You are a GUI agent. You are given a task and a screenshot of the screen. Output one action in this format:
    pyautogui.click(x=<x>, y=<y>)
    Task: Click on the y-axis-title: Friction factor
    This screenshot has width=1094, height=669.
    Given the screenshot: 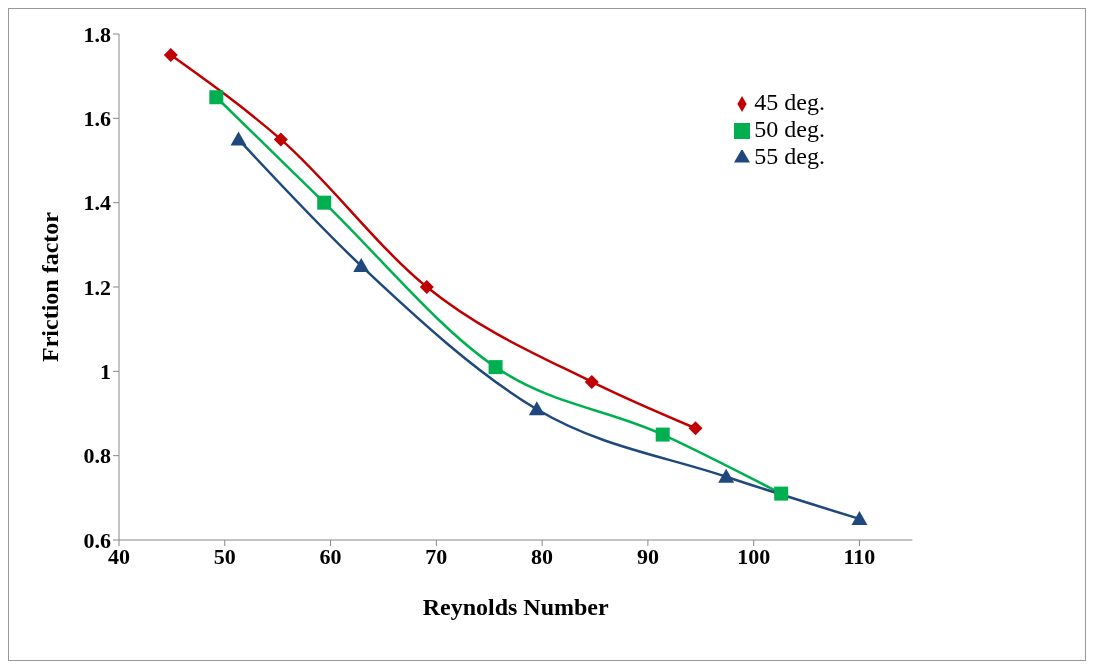 What is the action you would take?
    pyautogui.click(x=49, y=286)
    